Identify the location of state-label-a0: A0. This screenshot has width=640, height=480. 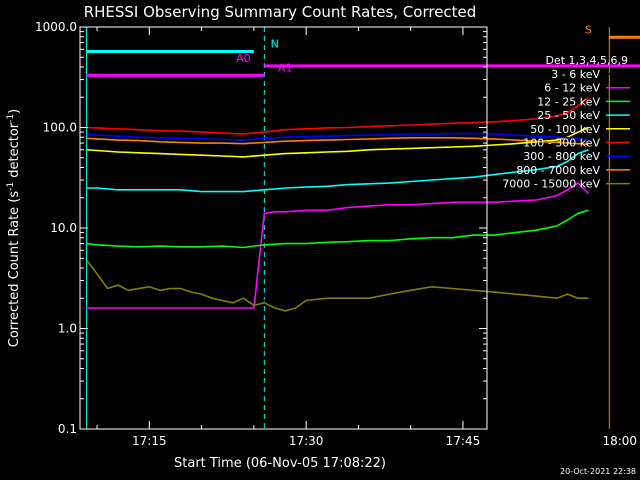
(243, 58).